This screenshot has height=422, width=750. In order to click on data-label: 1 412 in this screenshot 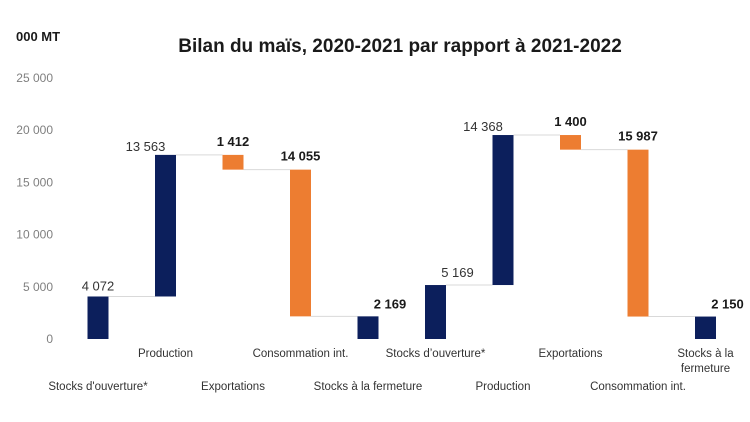, I will do `click(233, 141)`.